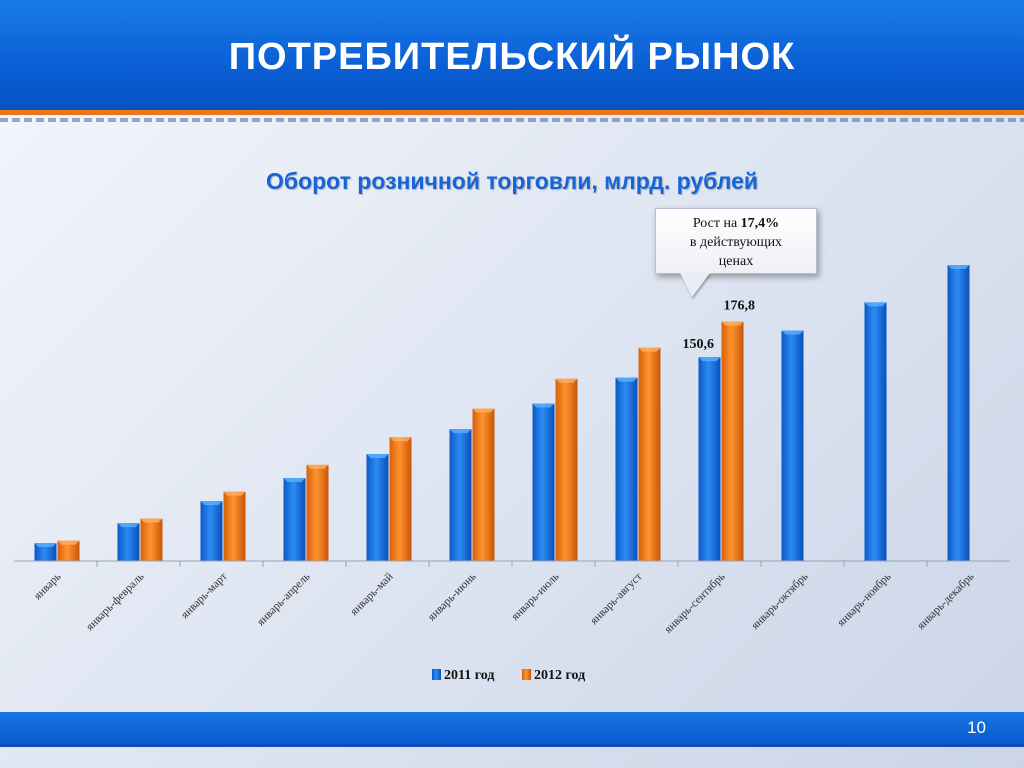 The height and width of the screenshot is (768, 1024). What do you see at coordinates (284, 600) in the screenshot?
I see `x-tick-label: январь-апрель` at bounding box center [284, 600].